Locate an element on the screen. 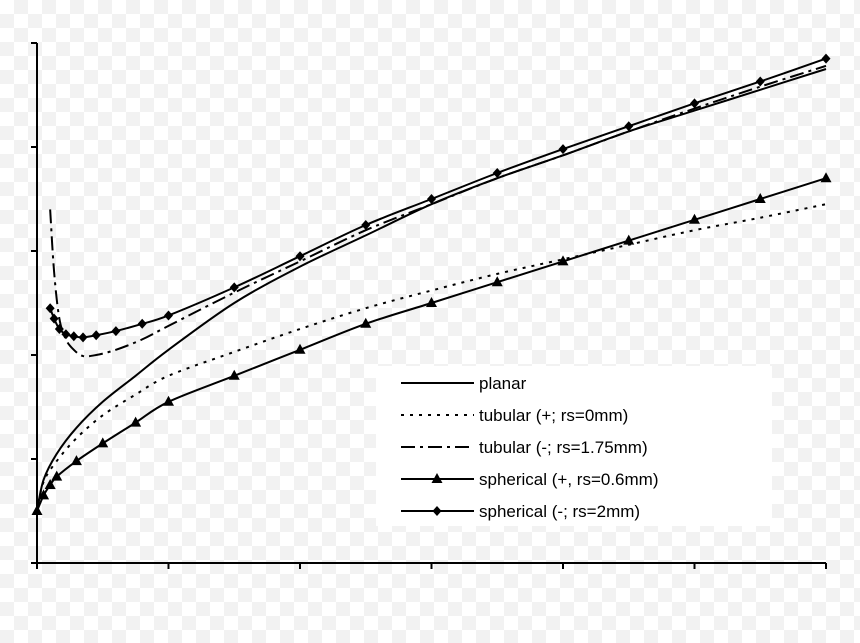 The height and width of the screenshot is (643, 860). legend-marker-spherical-rs-0-6mm is located at coordinates (437, 478).